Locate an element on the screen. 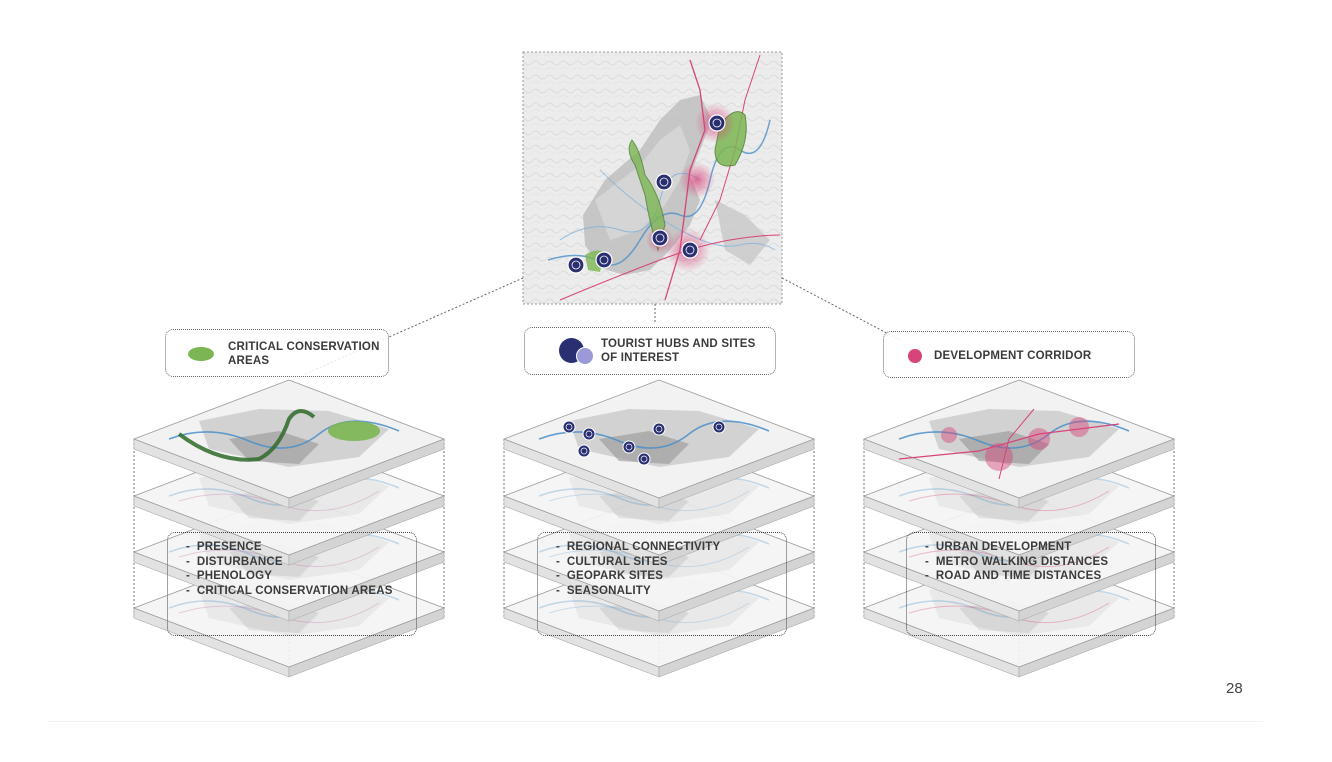 This screenshot has width=1332, height=762. list-item: - SEASONALITY is located at coordinates (603, 590).